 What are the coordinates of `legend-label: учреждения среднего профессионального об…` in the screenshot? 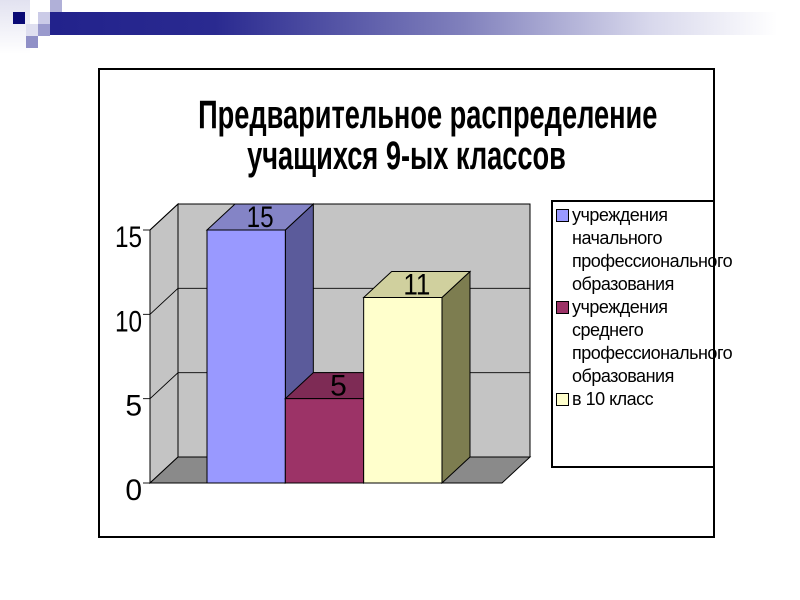 It's located at (652, 341).